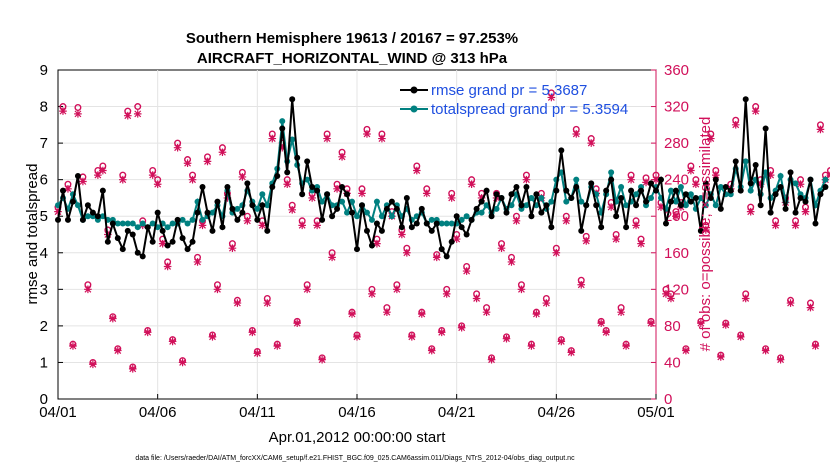 The width and height of the screenshot is (830, 470). Describe the element at coordinates (44, 253) in the screenshot. I see `y-tick-label: 4` at that location.